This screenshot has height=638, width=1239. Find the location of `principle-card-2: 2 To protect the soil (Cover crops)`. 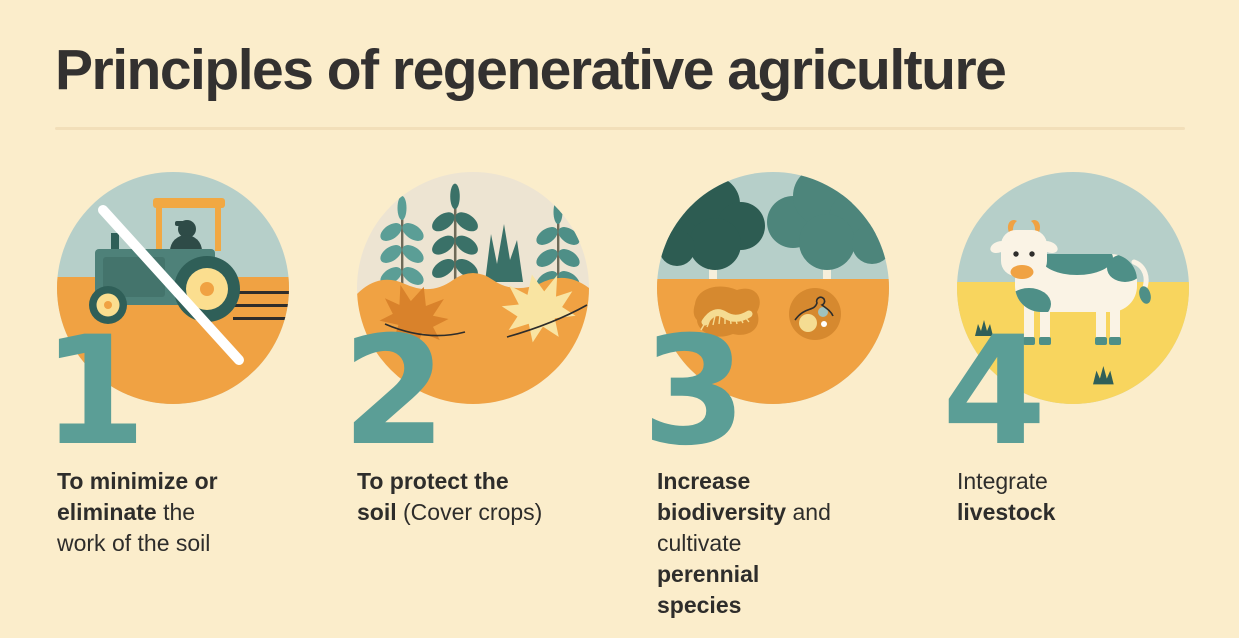

principle-card-2: 2 To protect the soil (Cover crops) is located at coordinates (465, 396).